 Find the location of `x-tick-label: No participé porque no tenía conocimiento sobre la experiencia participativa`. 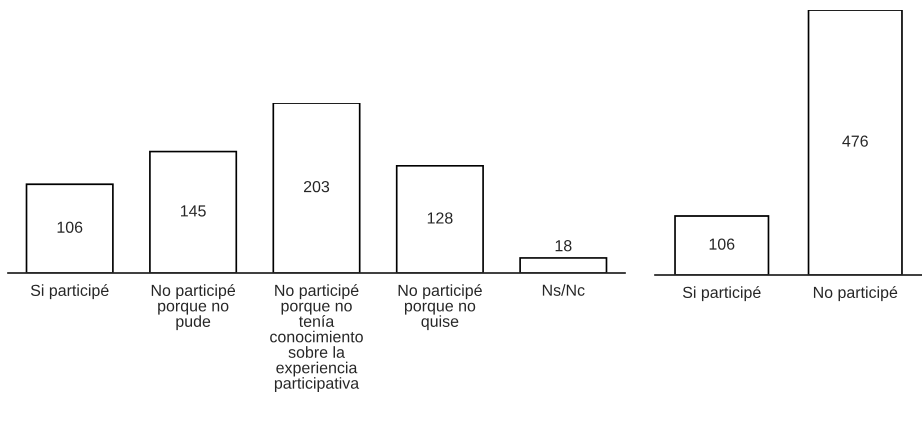

x-tick-label: No participé porque no tenía conocimiento sobre la experiencia participativa is located at coordinates (316, 338).